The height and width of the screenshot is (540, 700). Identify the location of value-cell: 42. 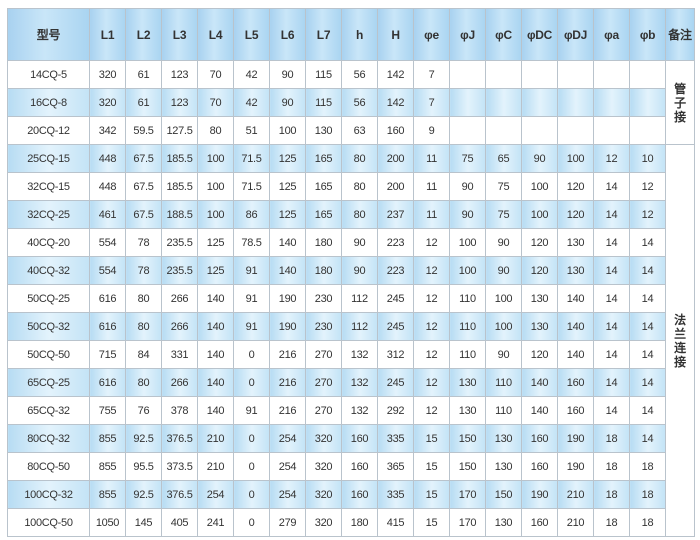
(251, 102).